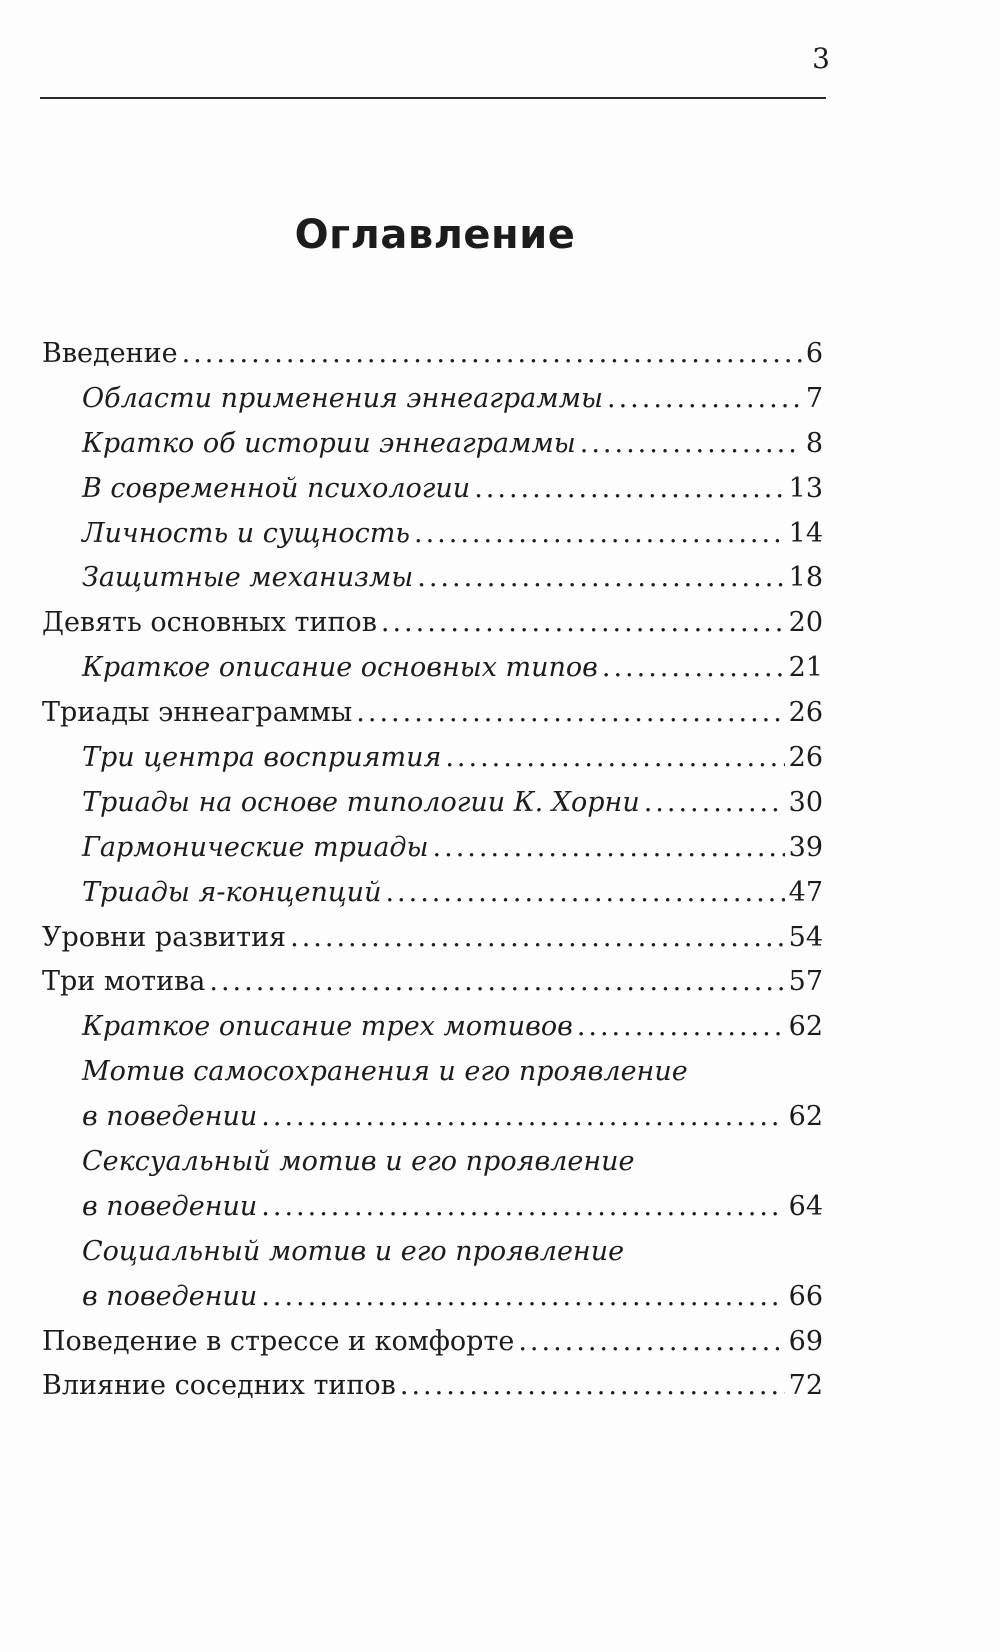  Describe the element at coordinates (805, 578) in the screenshot. I see `toc-entry-page: 18` at that location.